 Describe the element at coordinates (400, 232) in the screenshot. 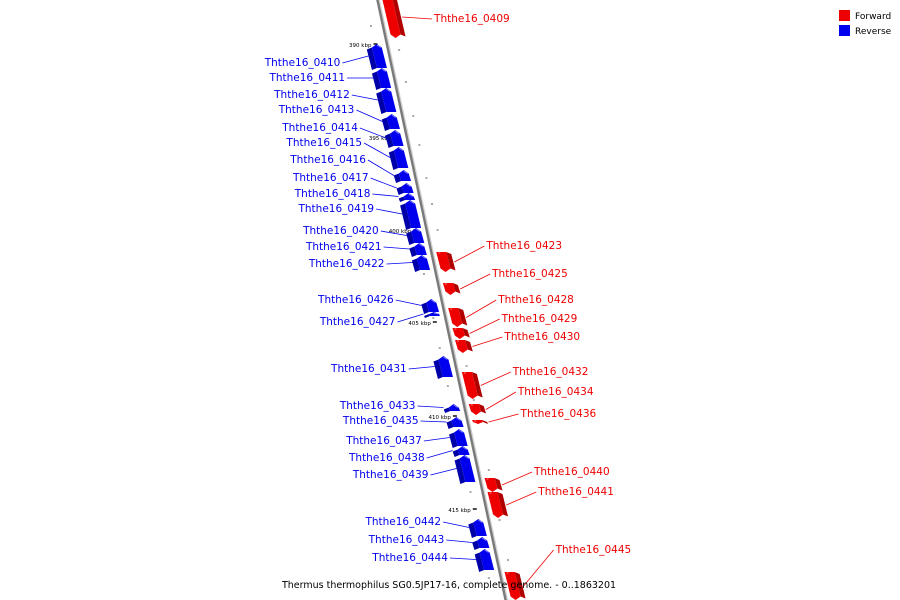

I see `kbp-tick-label: 400 kbp` at that location.